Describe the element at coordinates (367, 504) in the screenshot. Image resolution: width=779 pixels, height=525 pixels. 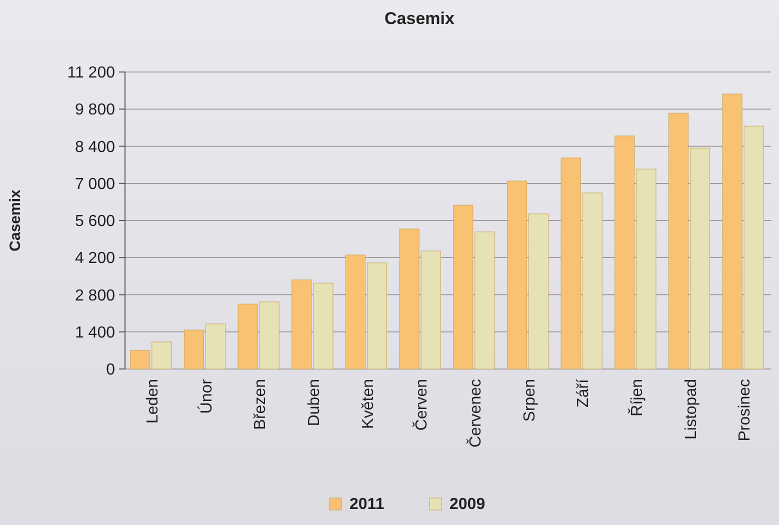
I see `legend-label: 2011` at that location.